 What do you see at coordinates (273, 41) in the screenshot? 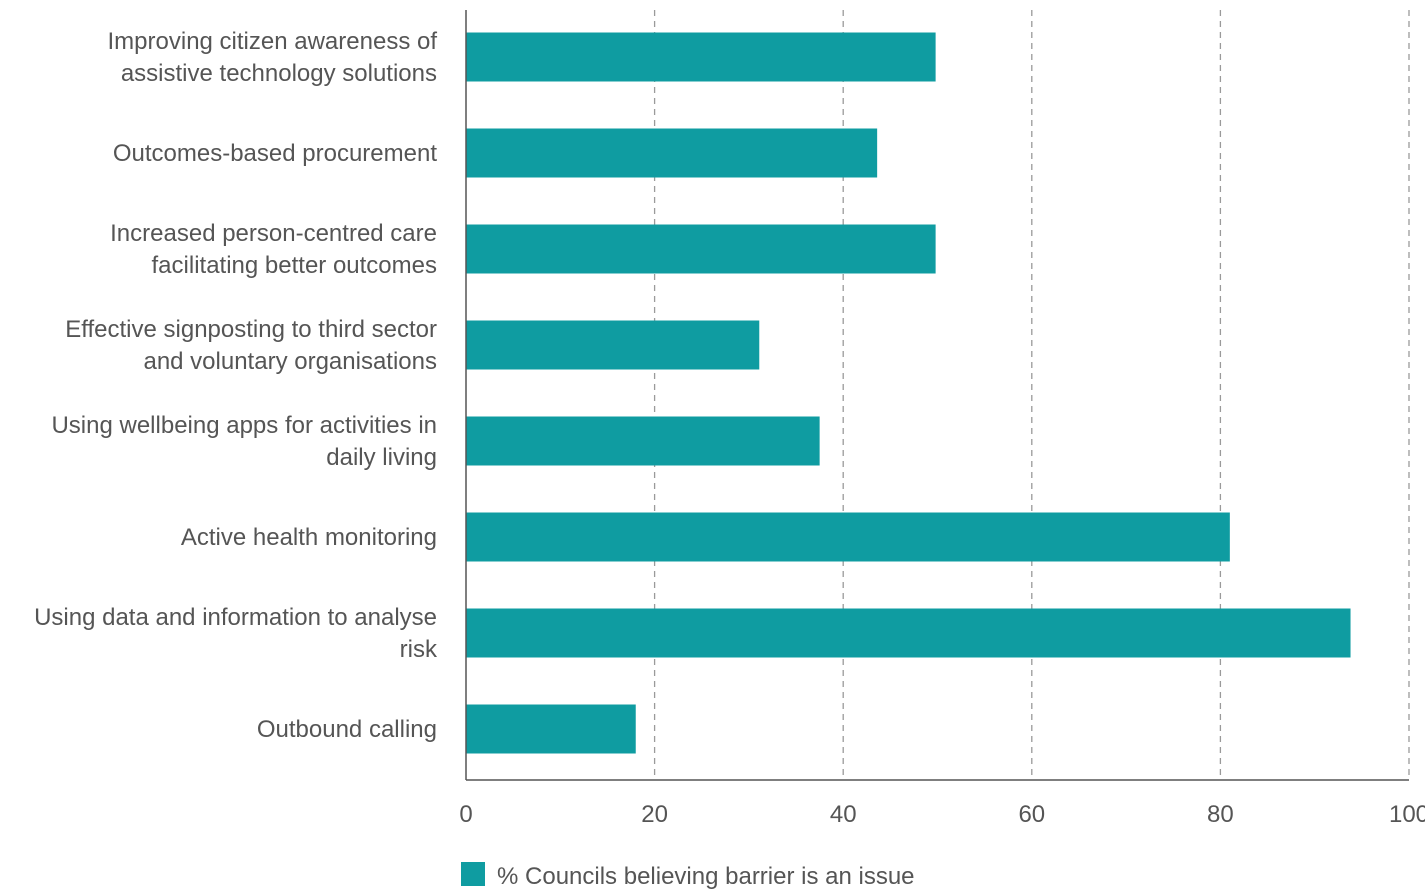
I see `category-label-line: Improving citizen awareness of` at bounding box center [273, 41].